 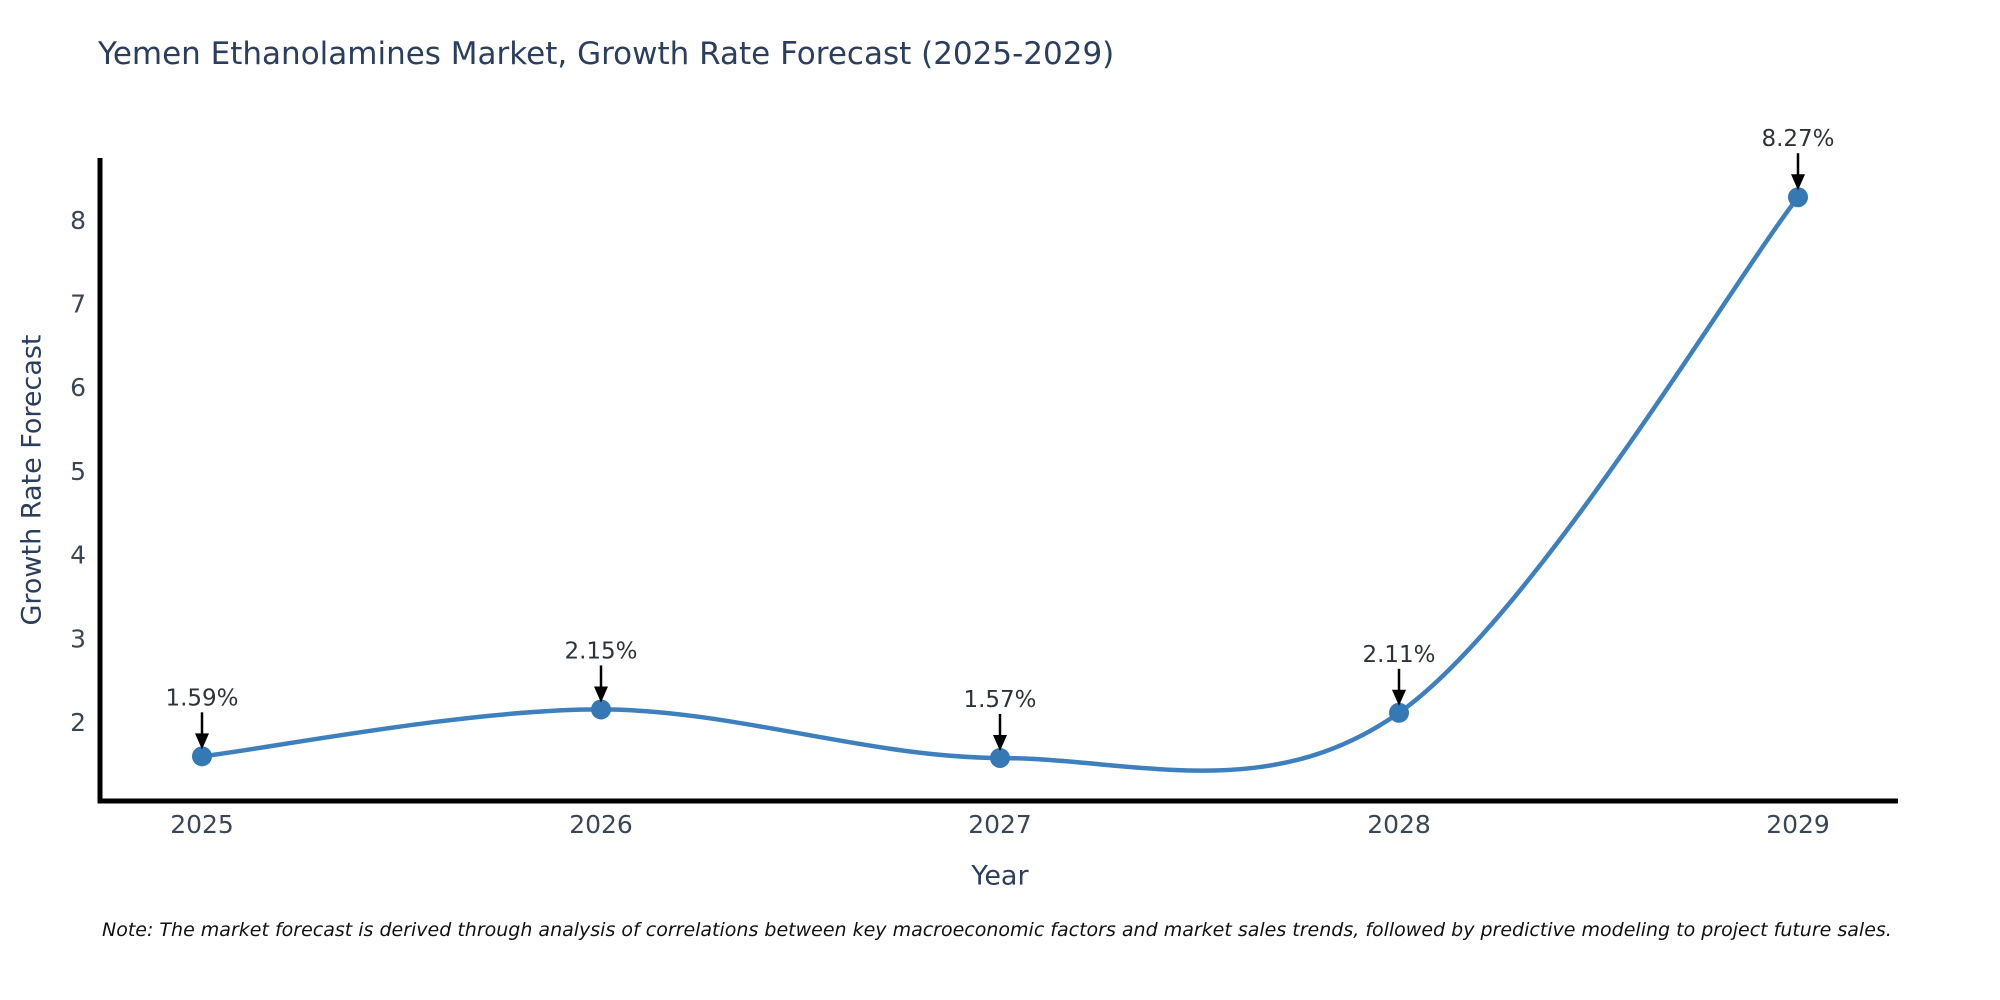 I want to click on annotation-label: 1.57%, so click(x=999, y=700).